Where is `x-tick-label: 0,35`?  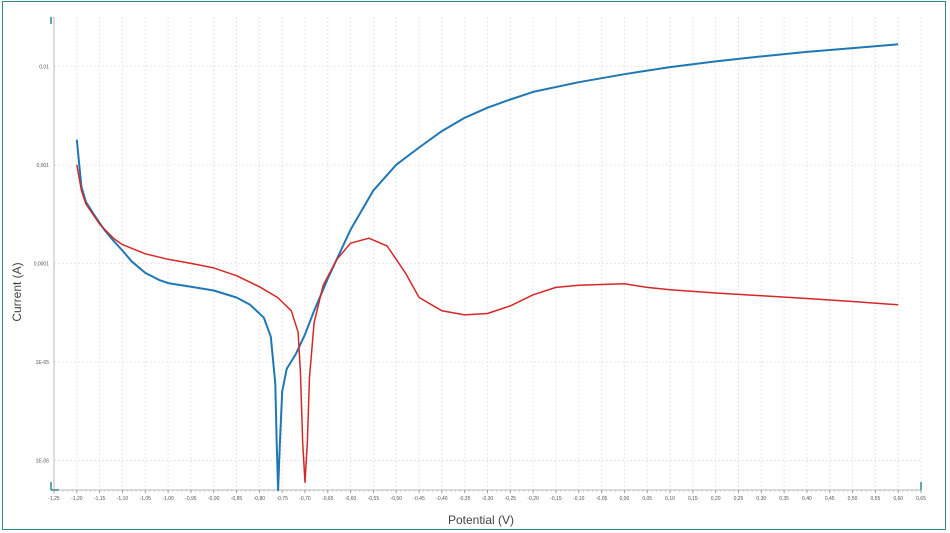
x-tick-label: 0,35 is located at coordinates (784, 499).